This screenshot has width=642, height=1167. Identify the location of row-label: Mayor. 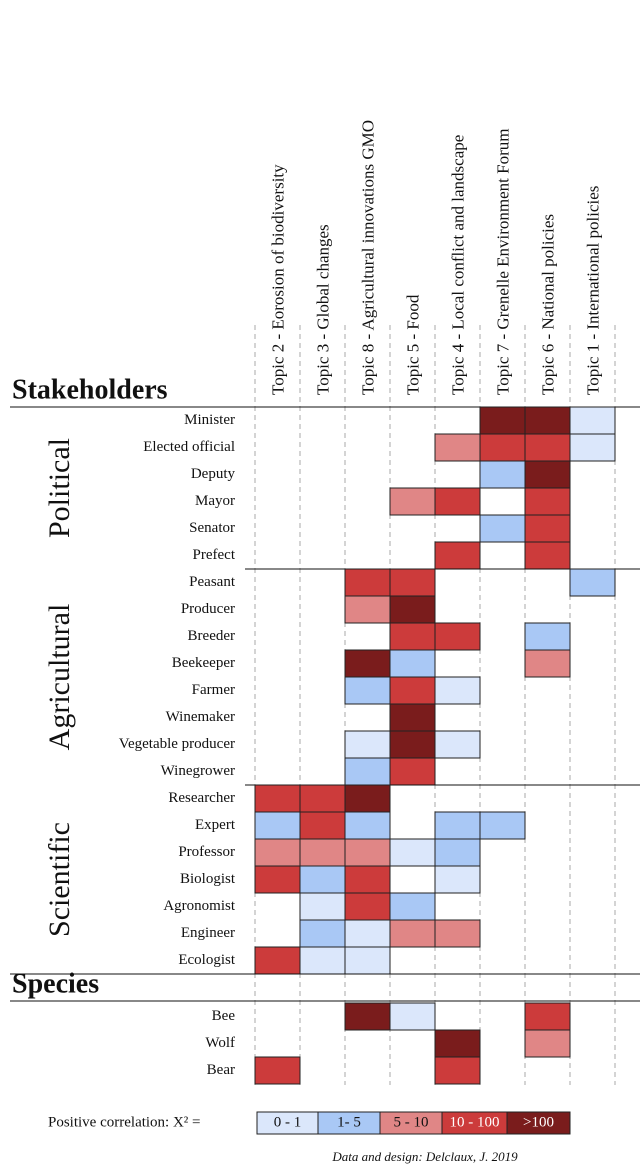
(215, 501).